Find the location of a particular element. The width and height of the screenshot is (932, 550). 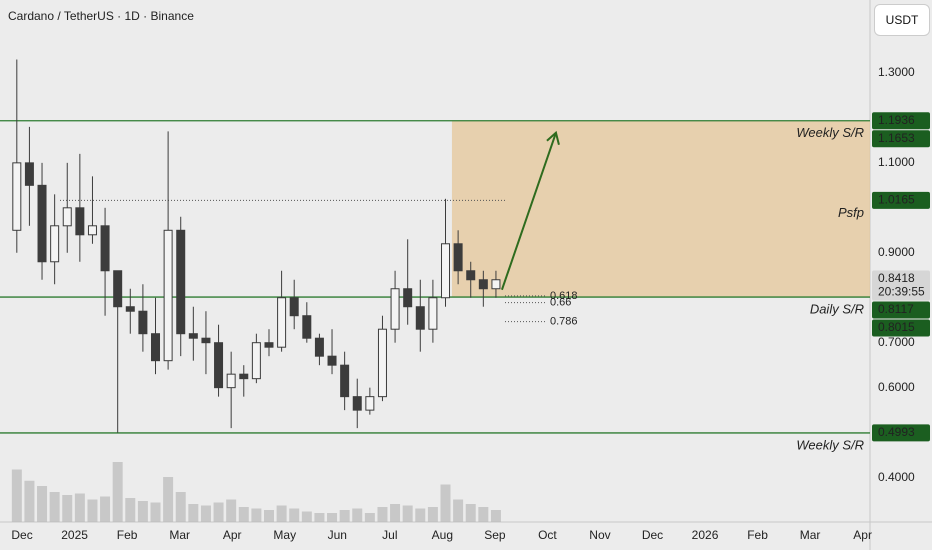

arrow is located at coordinates (528, 211).